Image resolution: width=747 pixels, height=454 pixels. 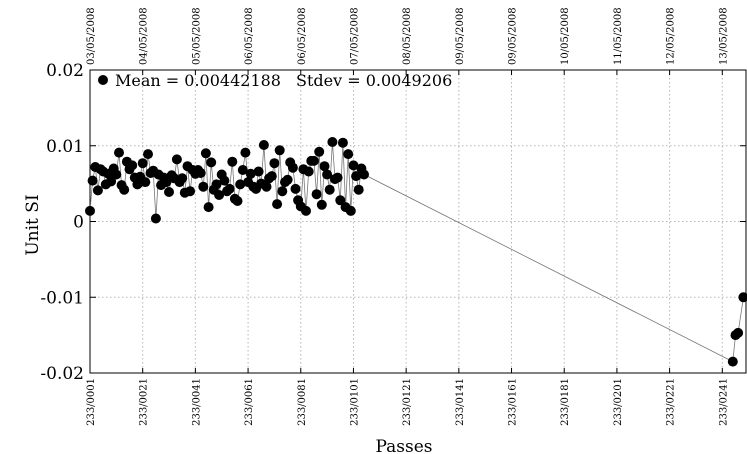 I want to click on y-tick-label: 0.01, so click(x=65, y=147).